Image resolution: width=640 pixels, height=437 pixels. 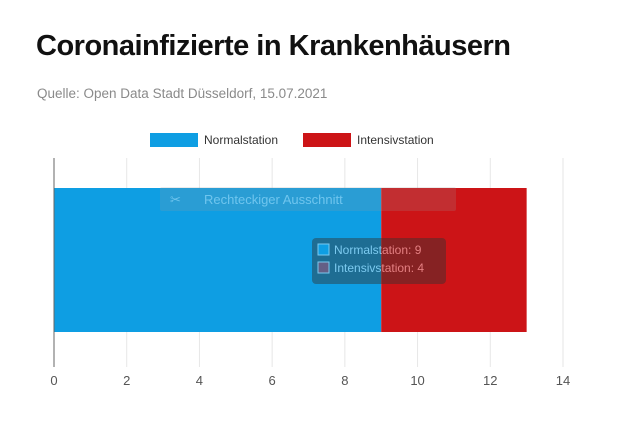 I want to click on tooltip-swatch-normalstation, so click(x=323, y=249).